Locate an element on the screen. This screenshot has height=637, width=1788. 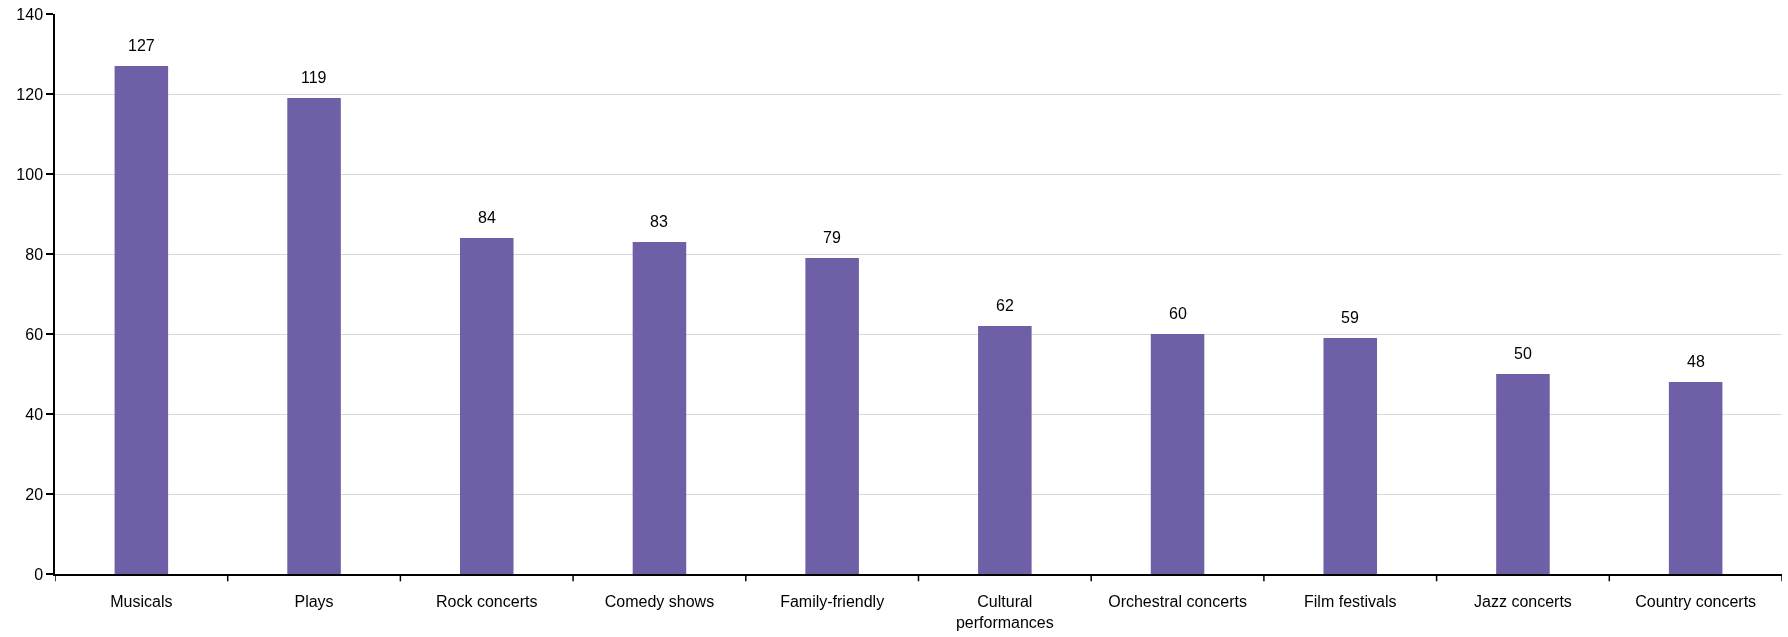
data-label: 60 is located at coordinates (1178, 313).